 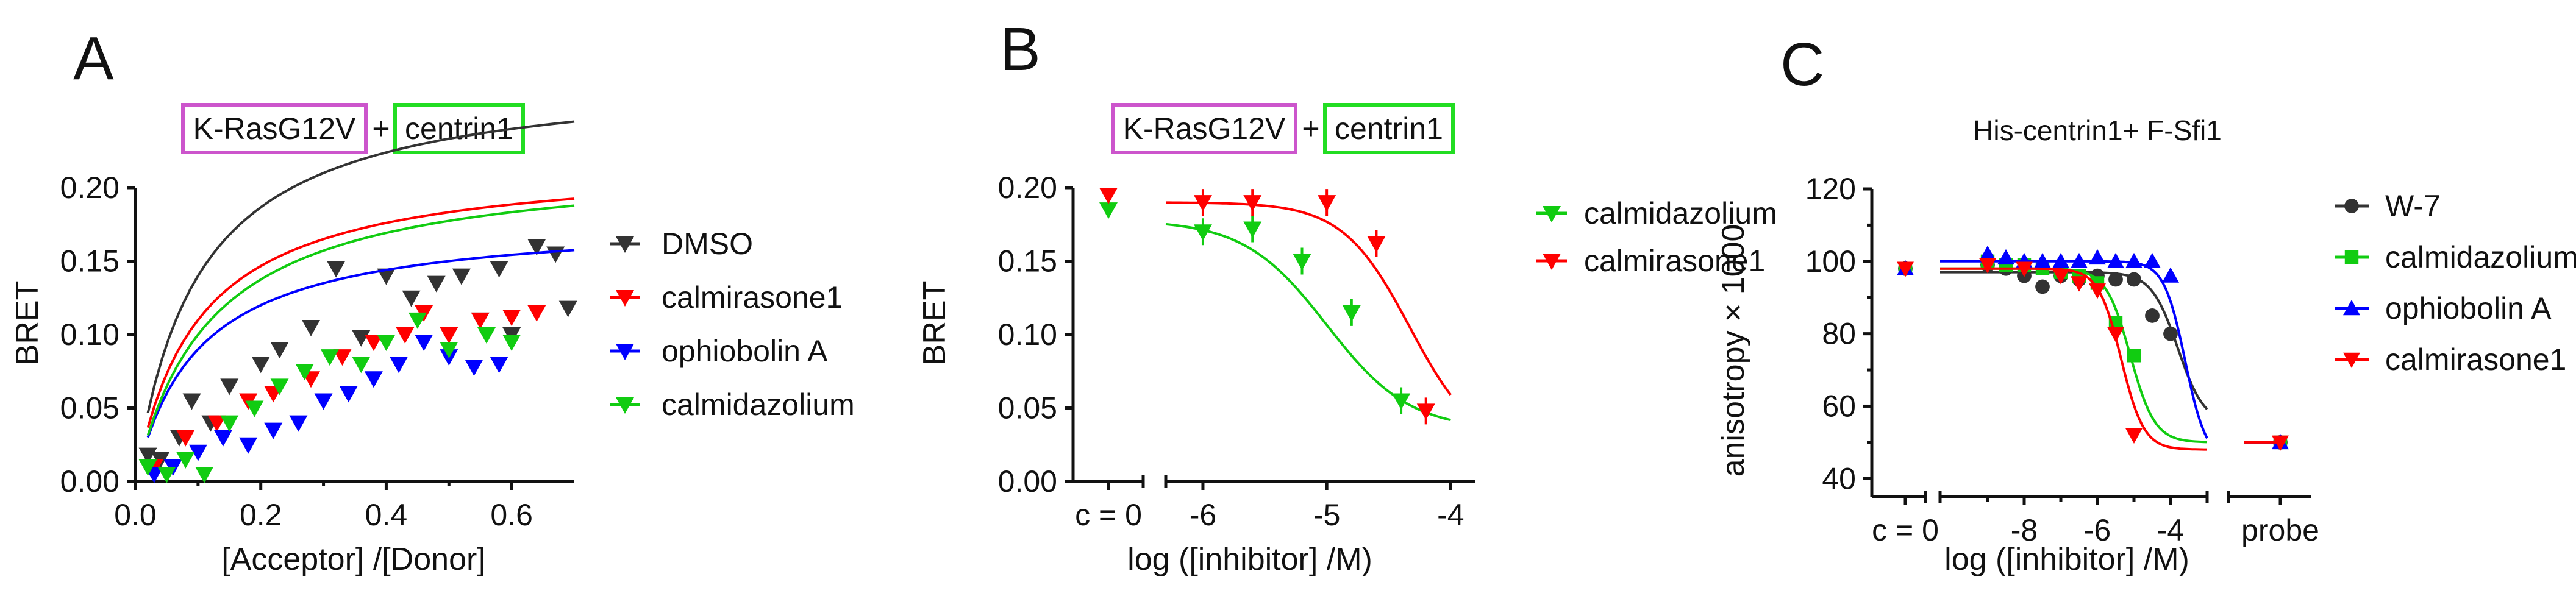 I want to click on legend-label-dmso: DMSO, so click(x=708, y=244).